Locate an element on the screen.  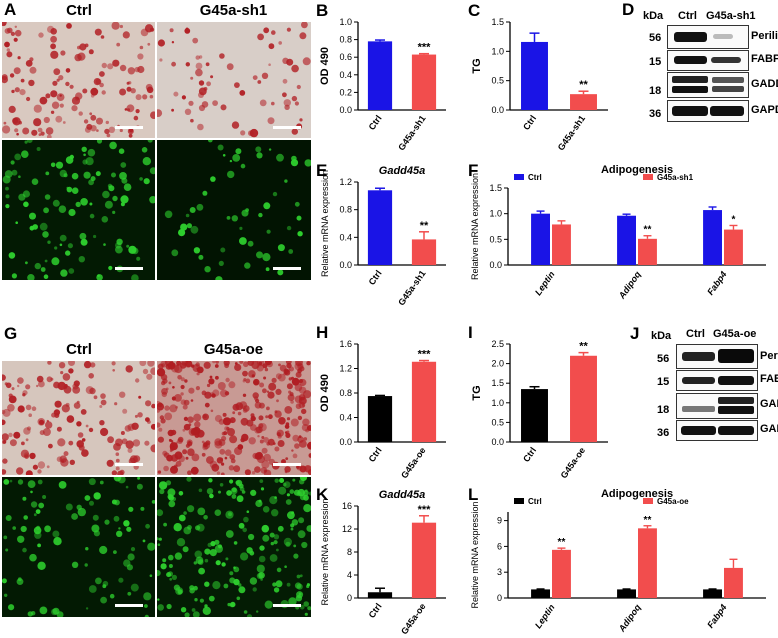
bar is located at coordinates (561, 244).